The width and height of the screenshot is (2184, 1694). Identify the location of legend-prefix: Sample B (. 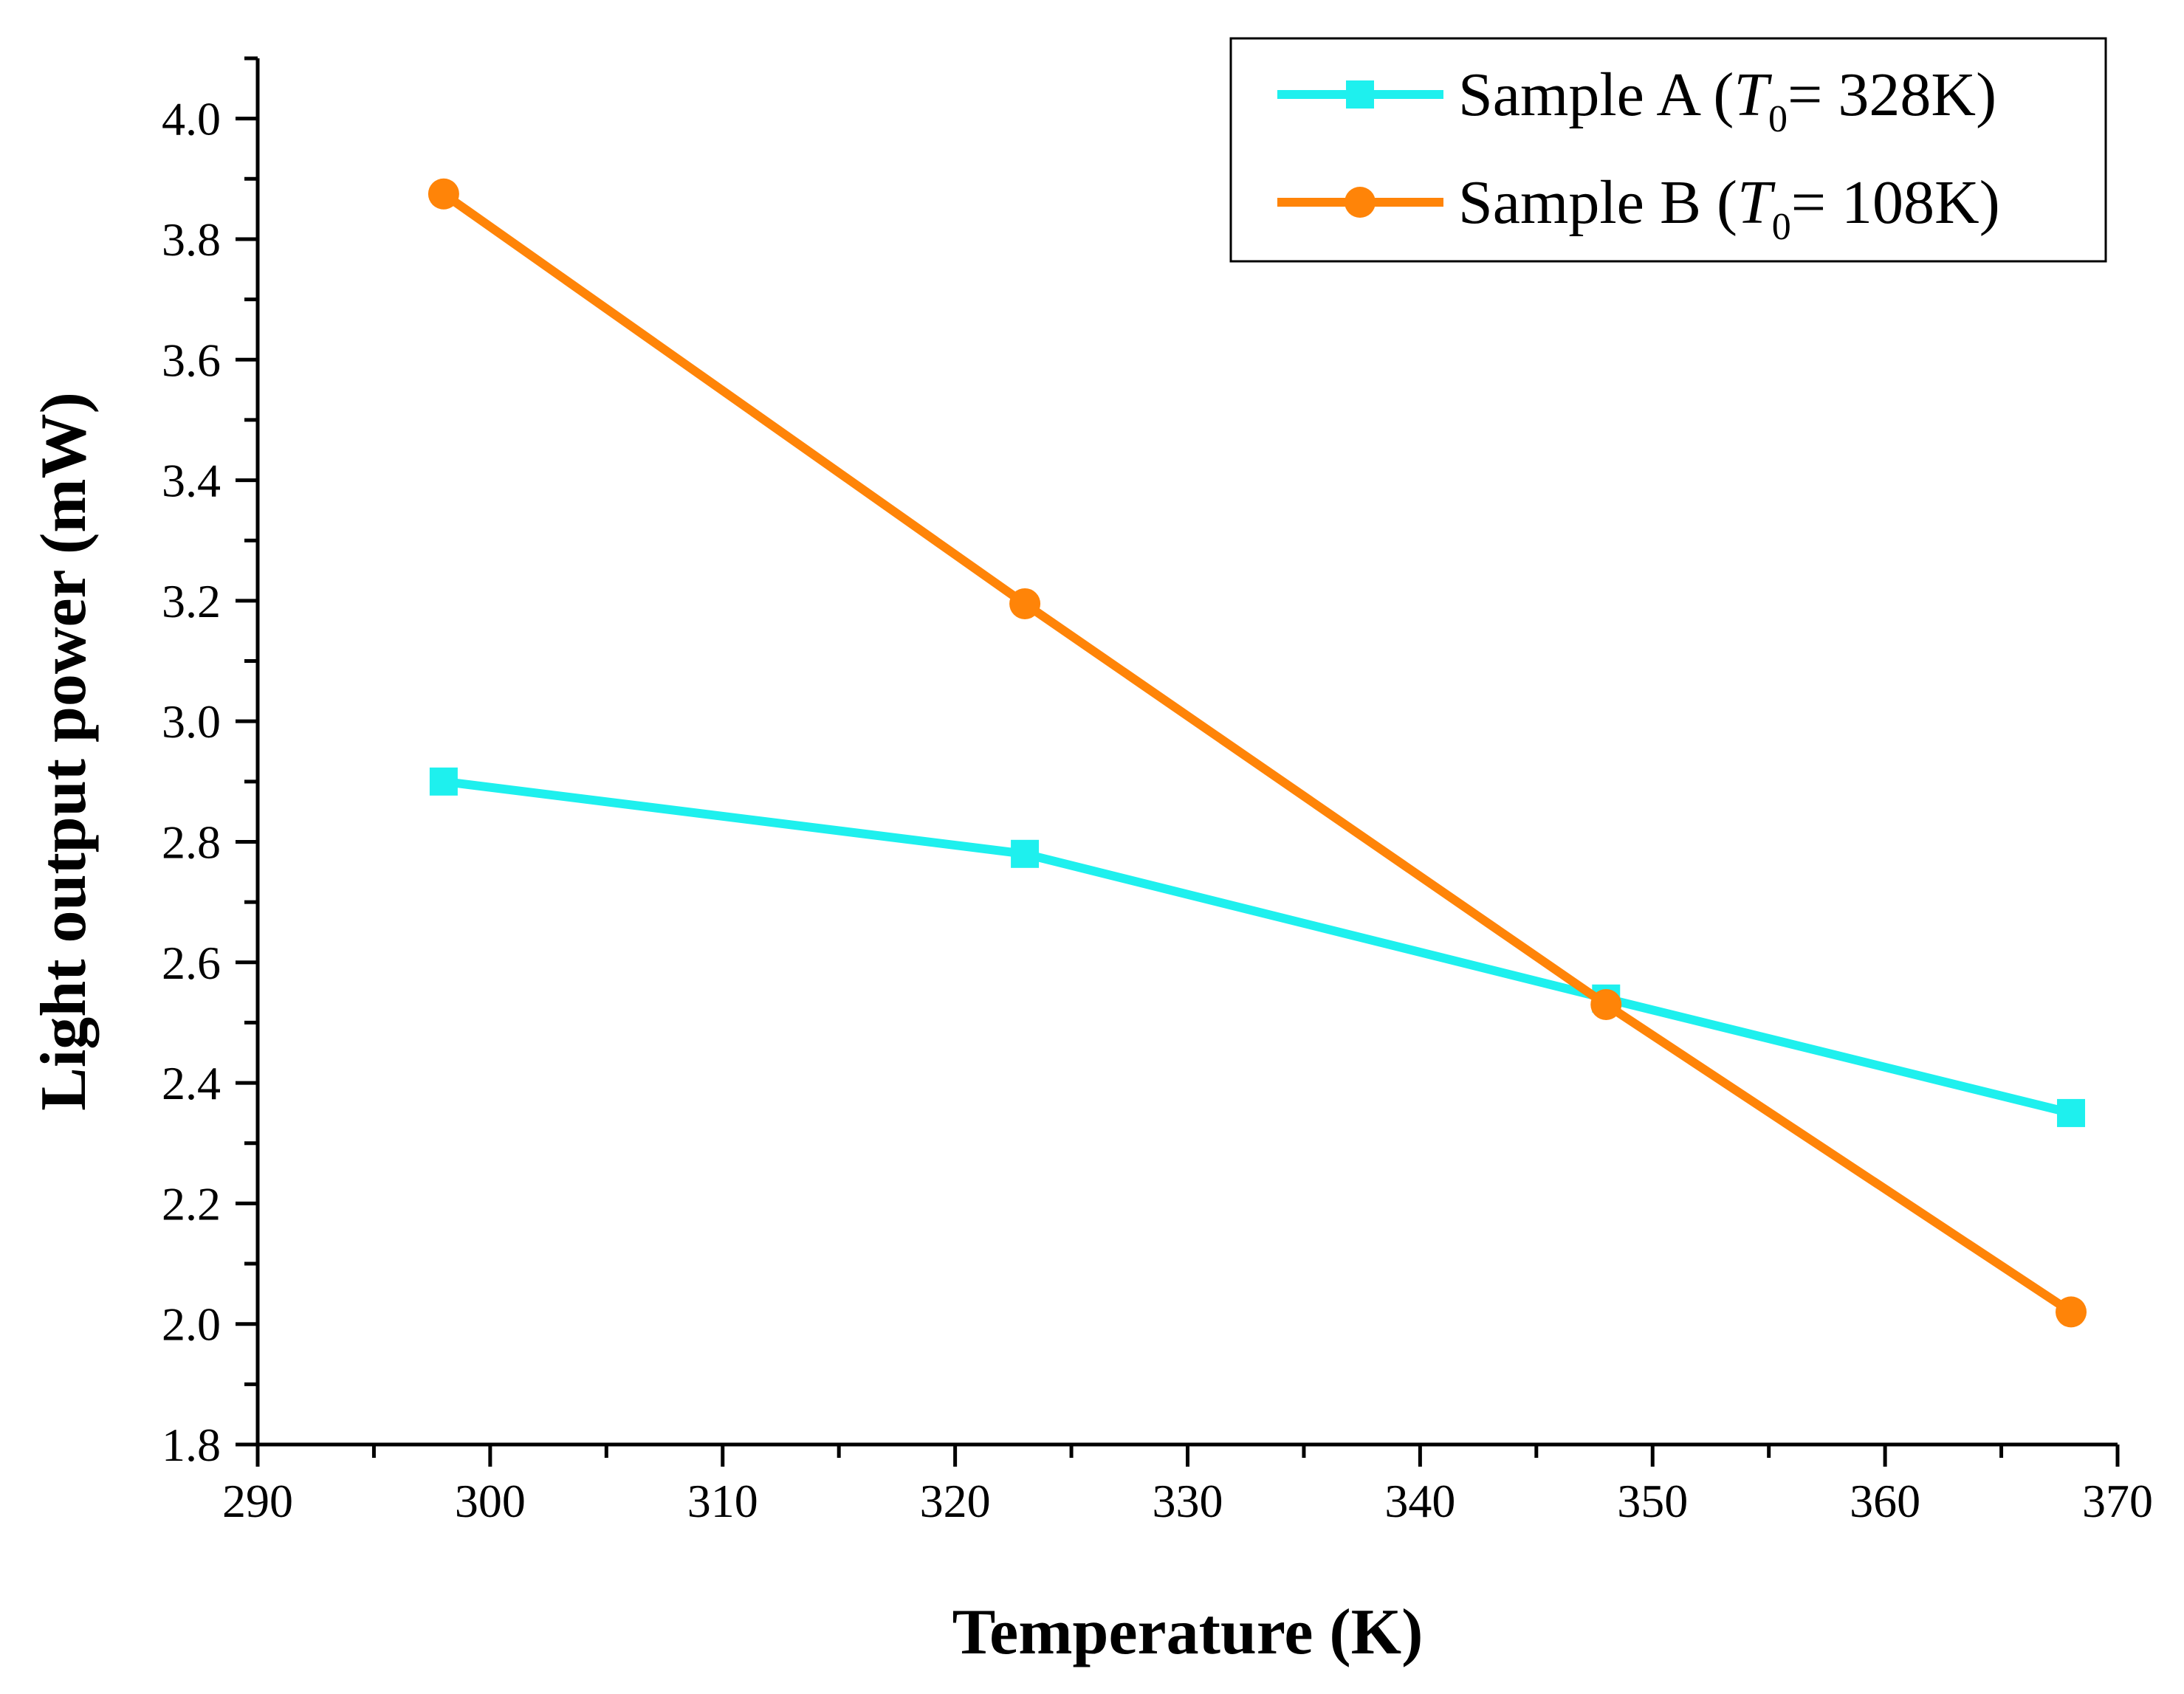
(1598, 203).